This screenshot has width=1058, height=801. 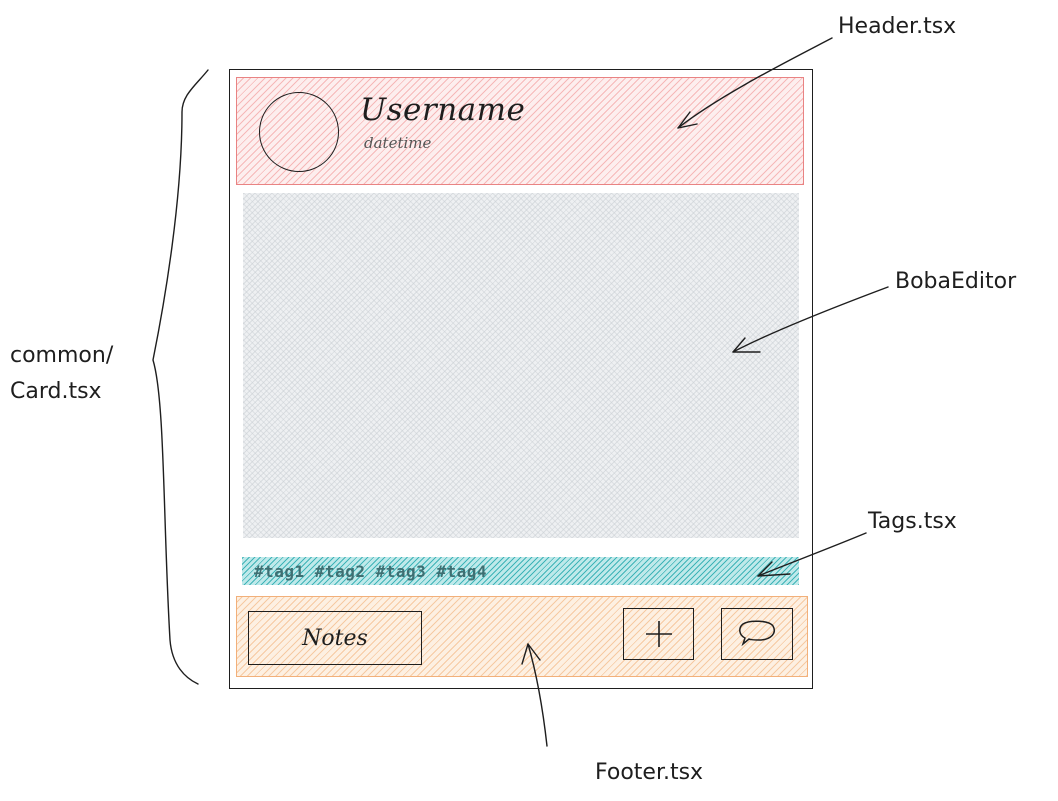 I want to click on footer-annotation: Footer.tsx, so click(x=649, y=772).